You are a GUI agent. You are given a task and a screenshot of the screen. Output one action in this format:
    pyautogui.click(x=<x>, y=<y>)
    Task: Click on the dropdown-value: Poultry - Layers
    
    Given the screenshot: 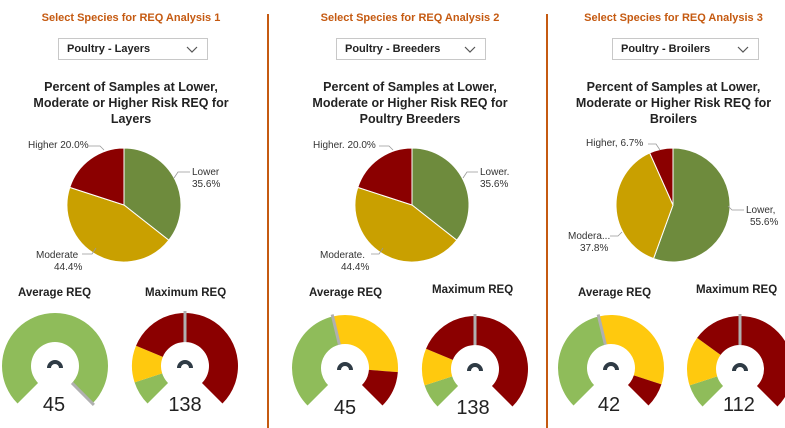 What is the action you would take?
    pyautogui.click(x=109, y=49)
    